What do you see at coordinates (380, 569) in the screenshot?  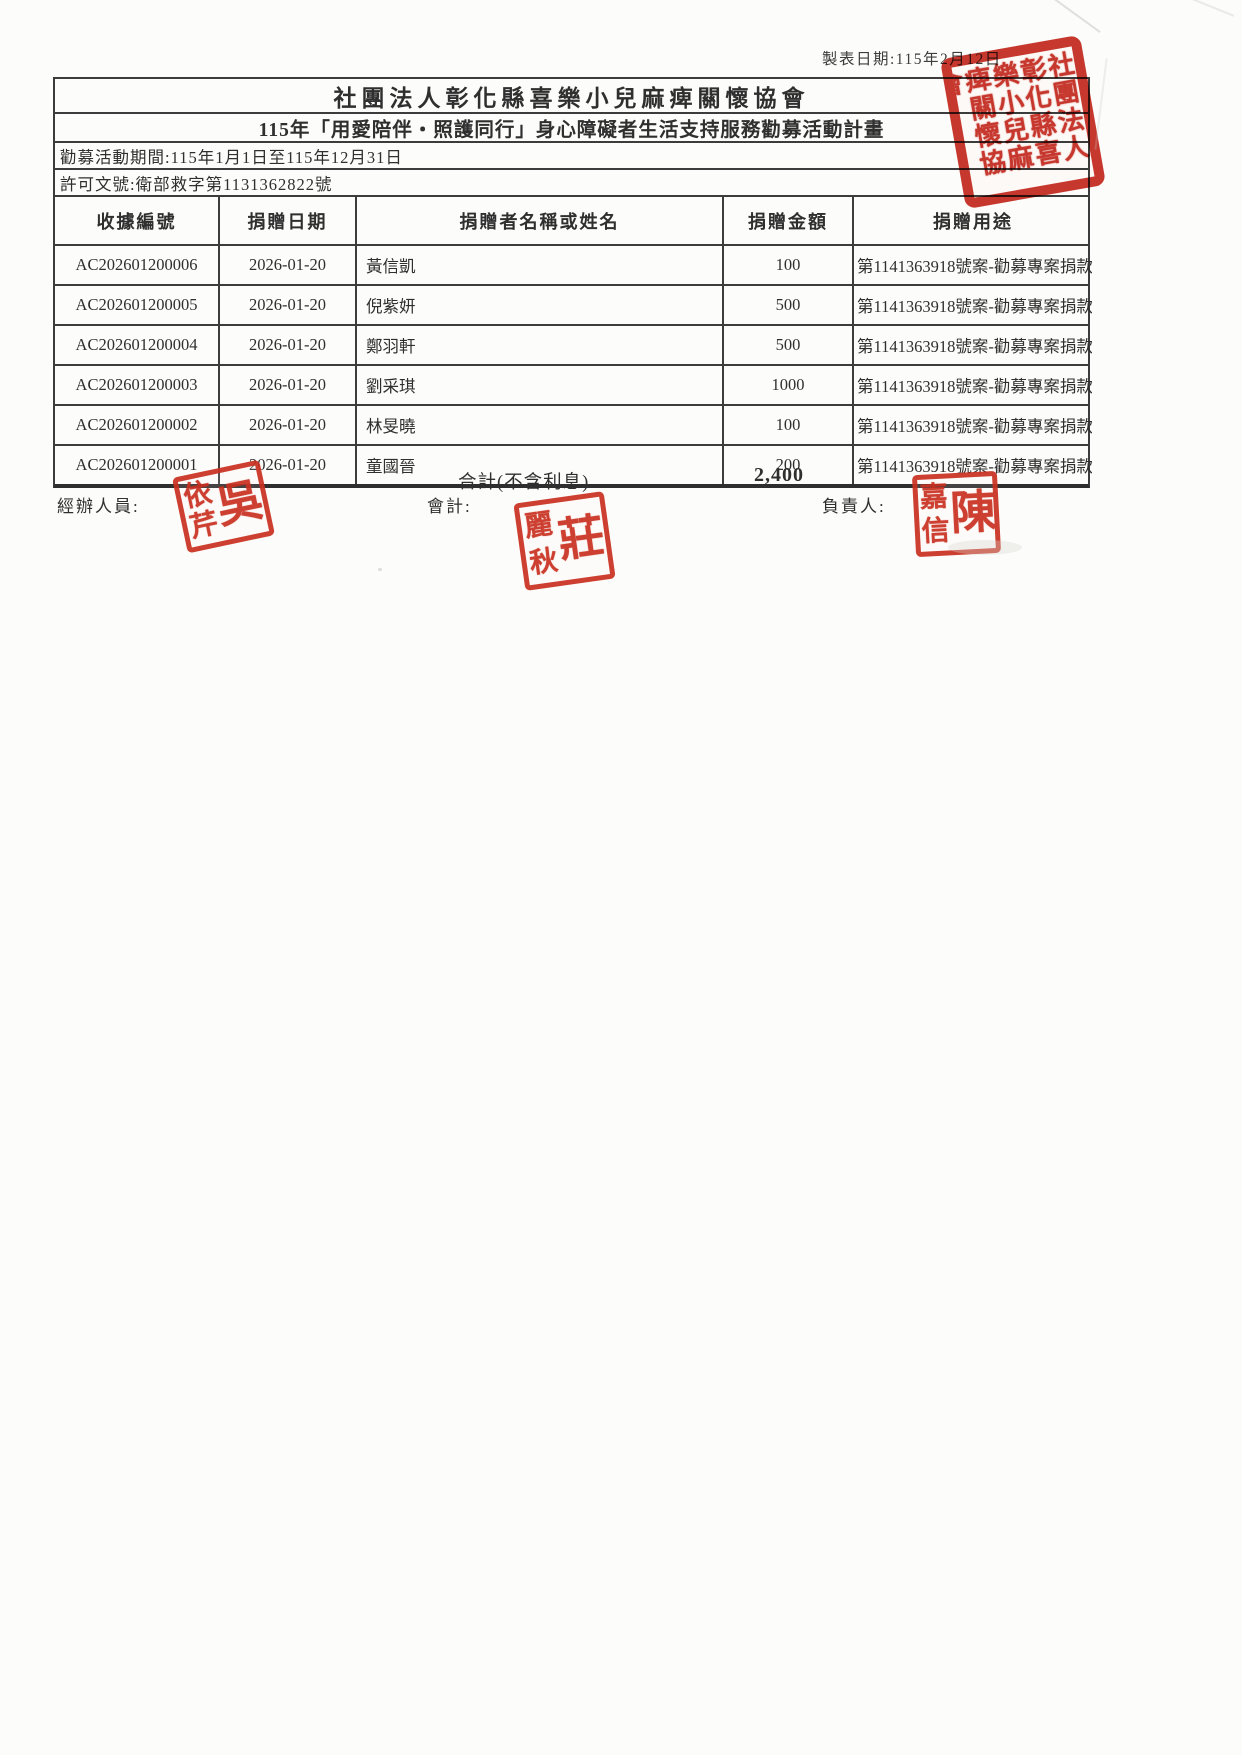 I see `scan-speck` at bounding box center [380, 569].